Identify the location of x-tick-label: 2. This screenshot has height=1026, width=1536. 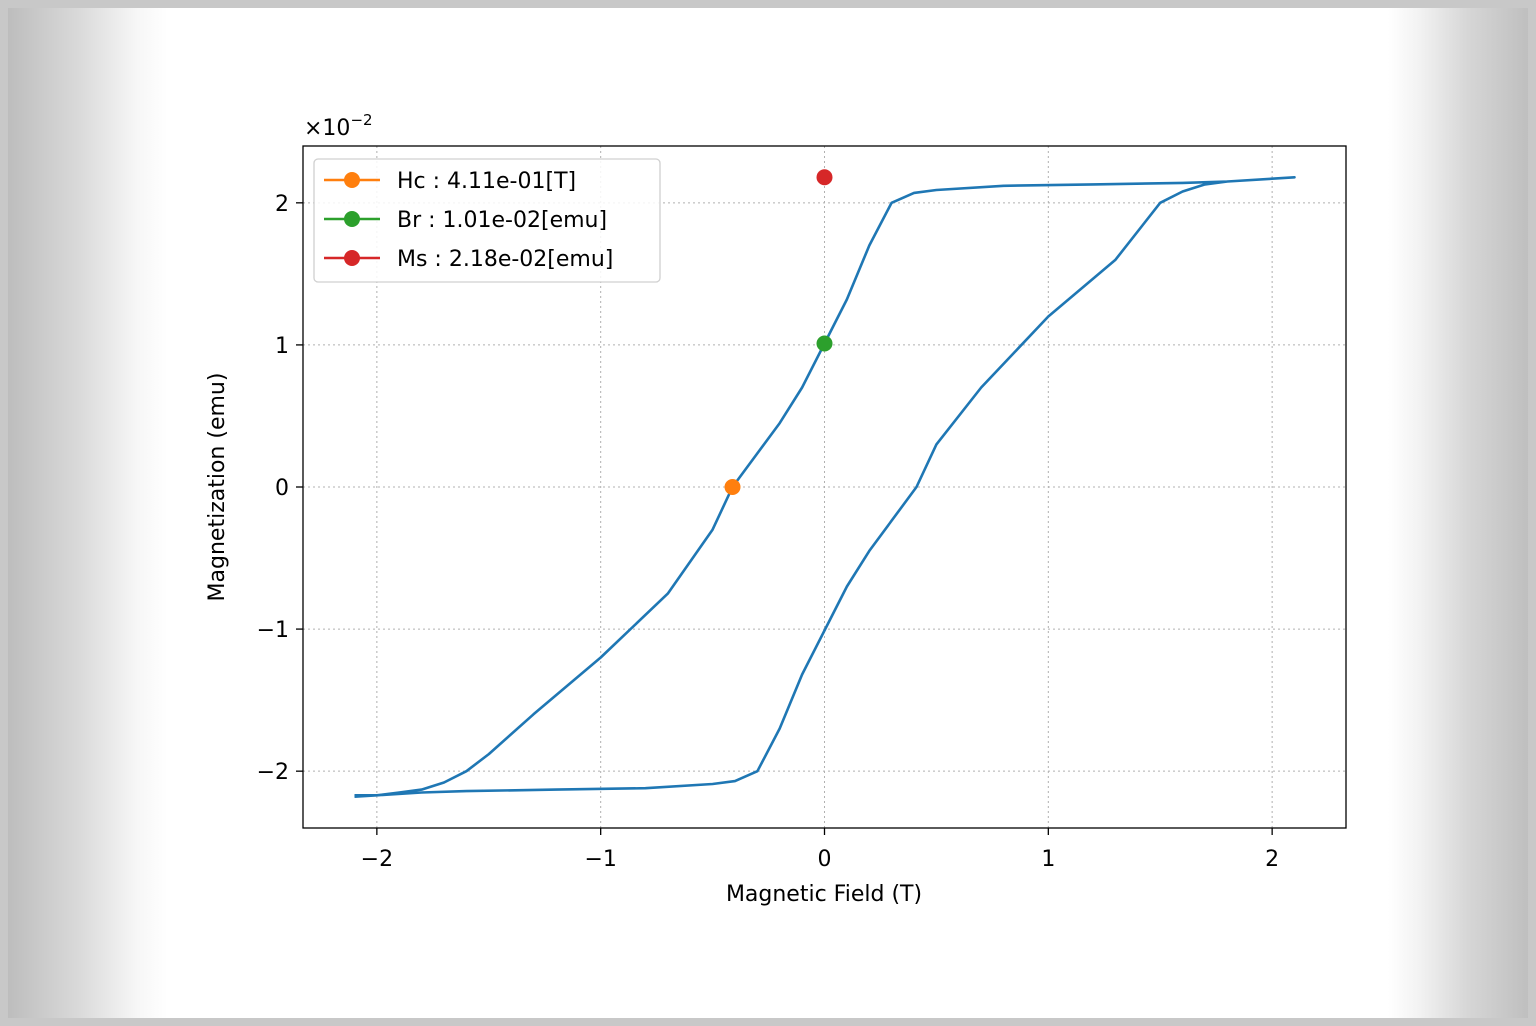
(1272, 859).